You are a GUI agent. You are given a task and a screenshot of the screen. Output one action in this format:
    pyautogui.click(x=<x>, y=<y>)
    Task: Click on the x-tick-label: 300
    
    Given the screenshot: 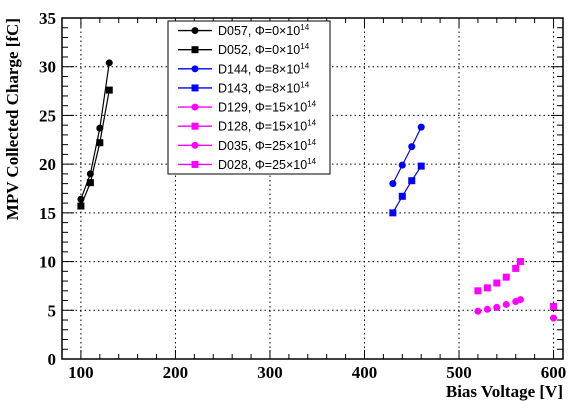 What is the action you would take?
    pyautogui.click(x=270, y=372)
    